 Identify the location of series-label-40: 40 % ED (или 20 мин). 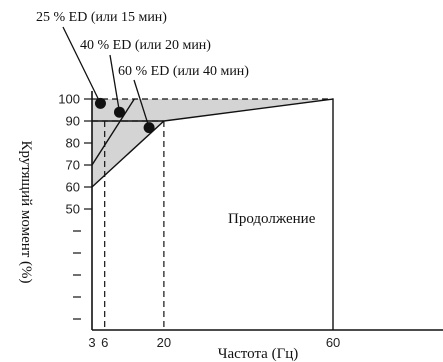
(145, 45).